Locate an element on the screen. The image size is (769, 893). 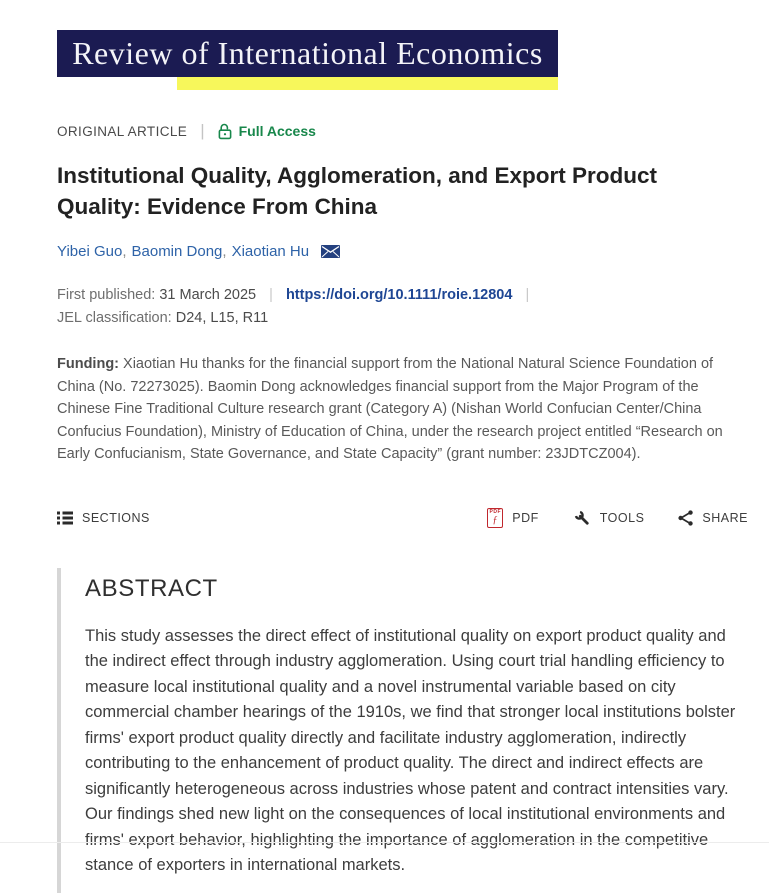
bottom-divider is located at coordinates (384, 842).